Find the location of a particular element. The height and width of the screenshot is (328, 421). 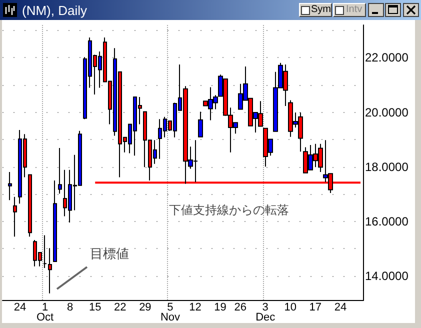

y-tick-label: 22.0000 is located at coordinates (387, 57).